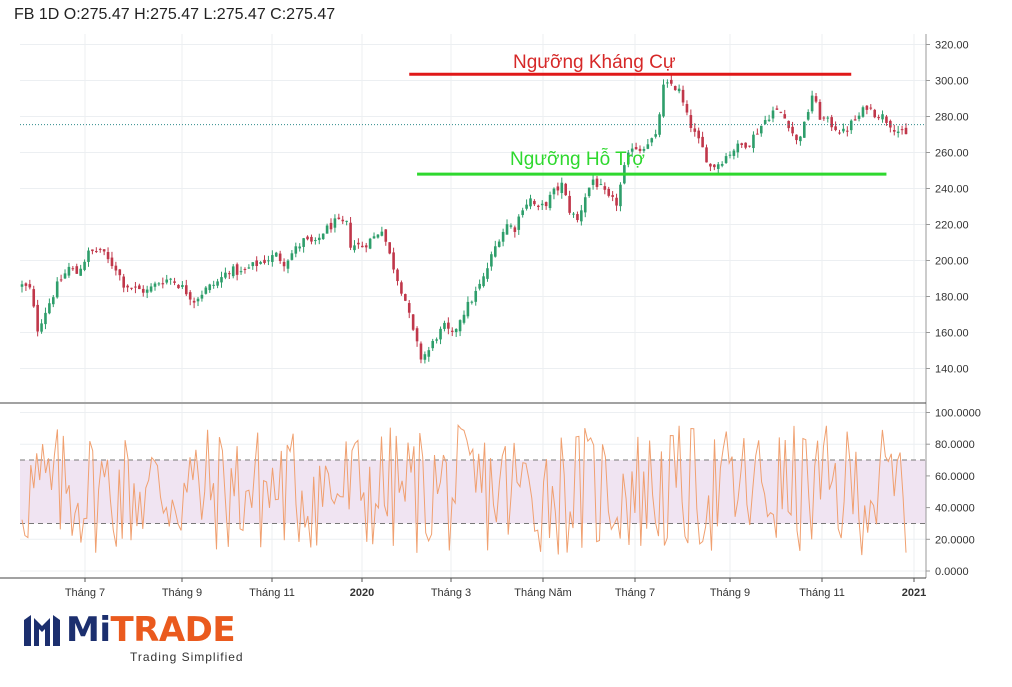 This screenshot has width=1012, height=687. I want to click on y-tick-label: 300.00, so click(952, 82).